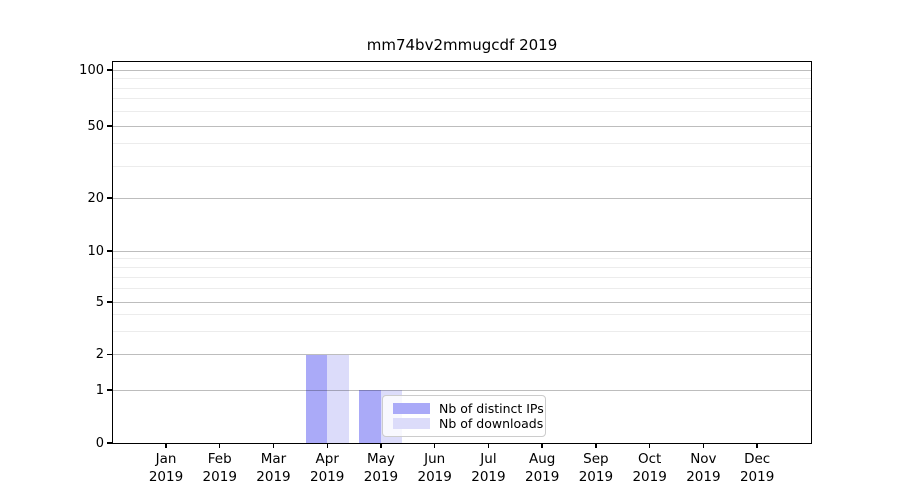 The width and height of the screenshot is (900, 500). What do you see at coordinates (596, 468) in the screenshot?
I see `x-tick-label: Sep 2019` at bounding box center [596, 468].